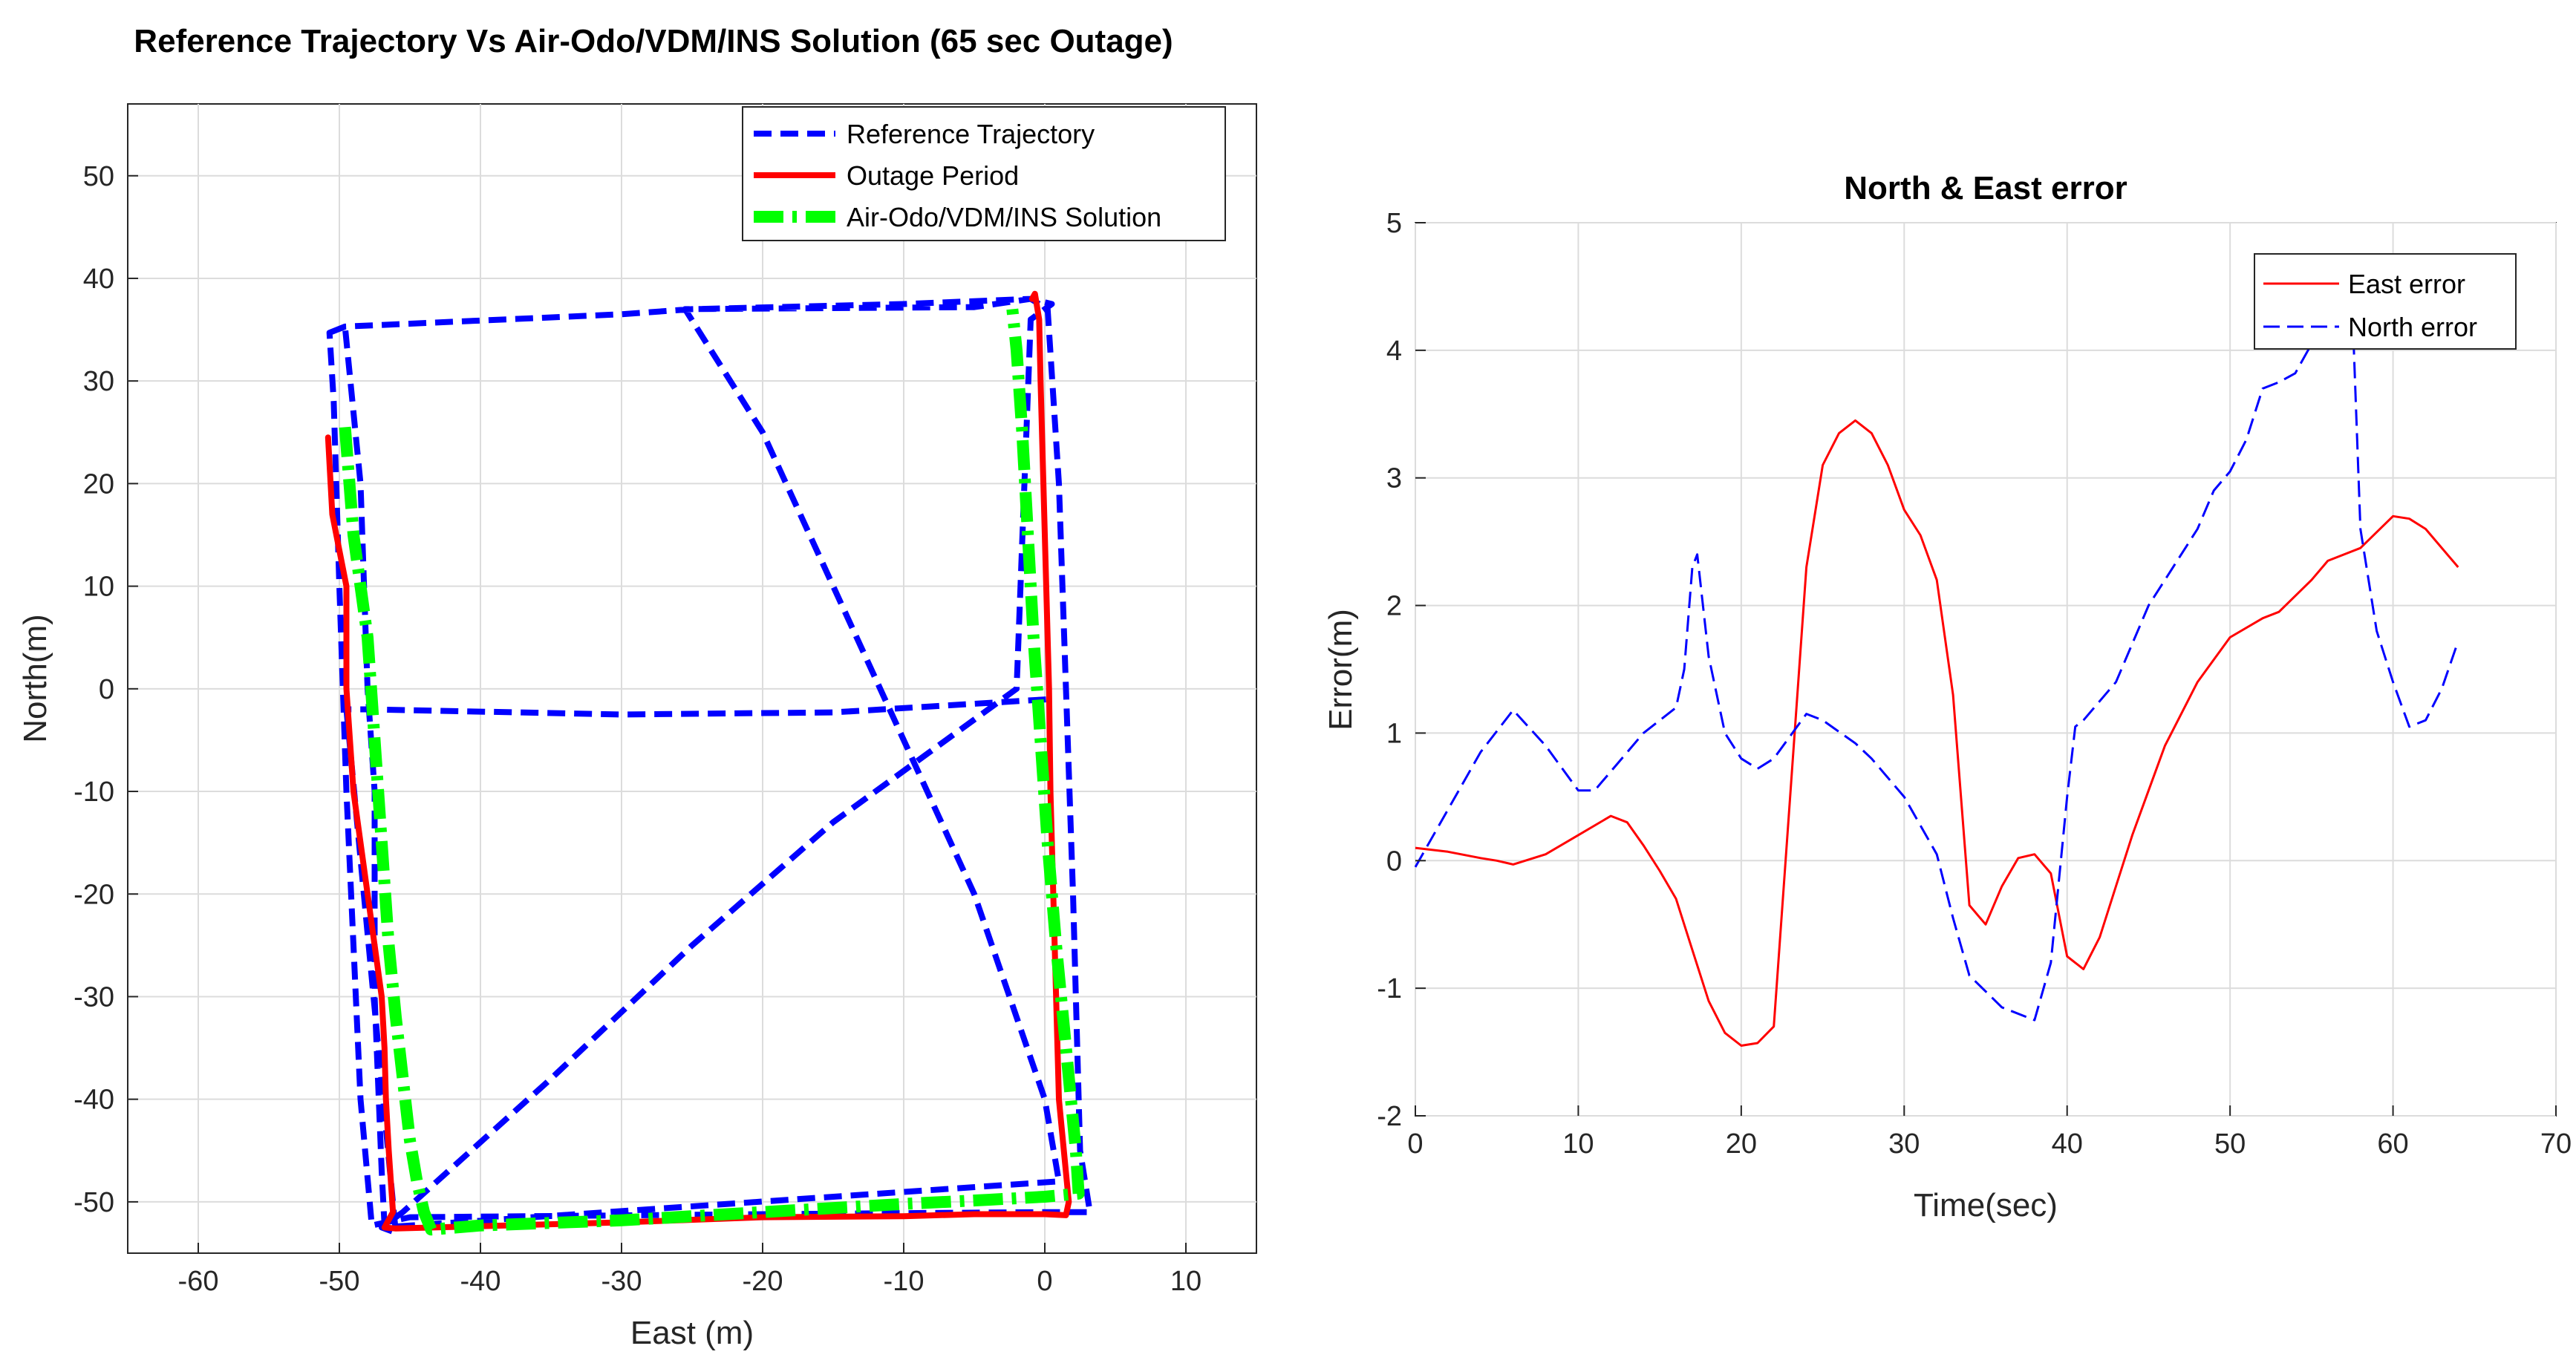 This screenshot has height=1366, width=2576. What do you see at coordinates (971, 134) in the screenshot?
I see `legend-label-reference-trajectory: Reference Trajectory` at bounding box center [971, 134].